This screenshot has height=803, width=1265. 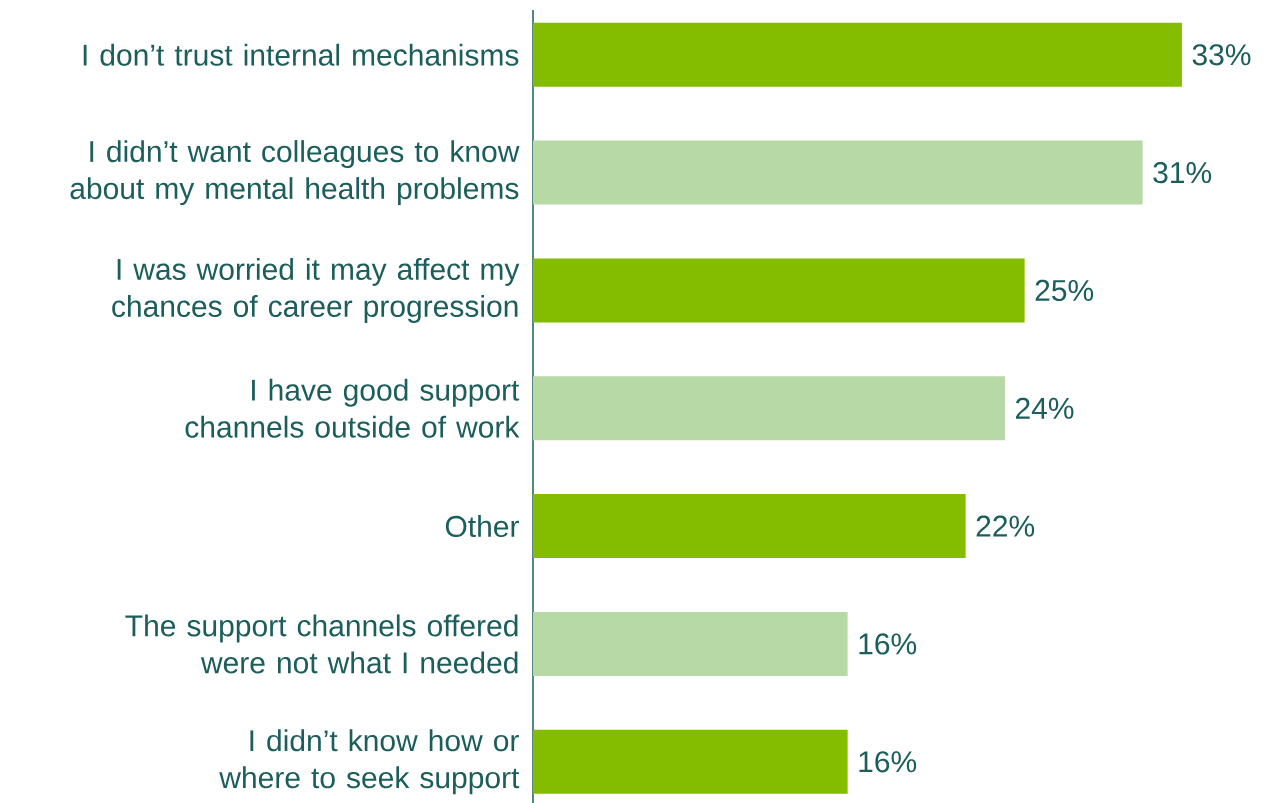 I want to click on y-tick-label: I was worried it may affect my chances of career progression, so click(x=316, y=290).